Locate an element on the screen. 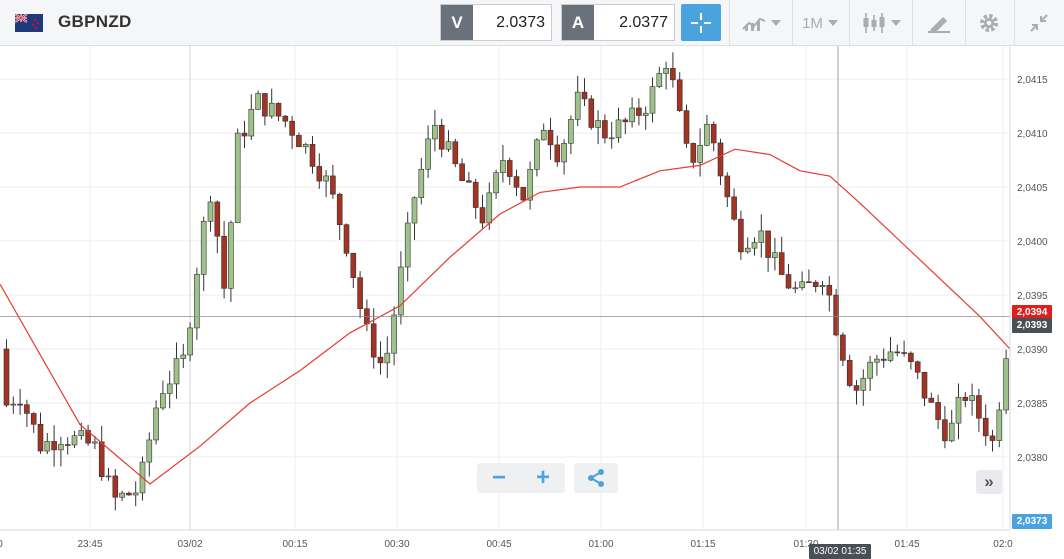 This screenshot has height=559, width=1064. candlestick-icon is located at coordinates (873, 23).